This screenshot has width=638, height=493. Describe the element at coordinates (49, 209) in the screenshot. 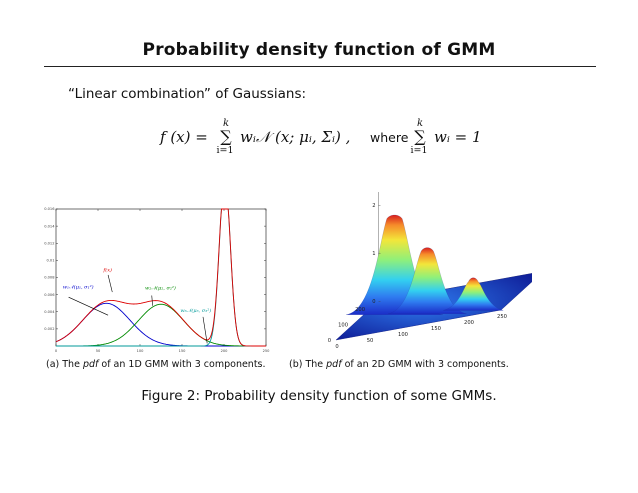

I see `y-tick-label: 0.016` at that location.